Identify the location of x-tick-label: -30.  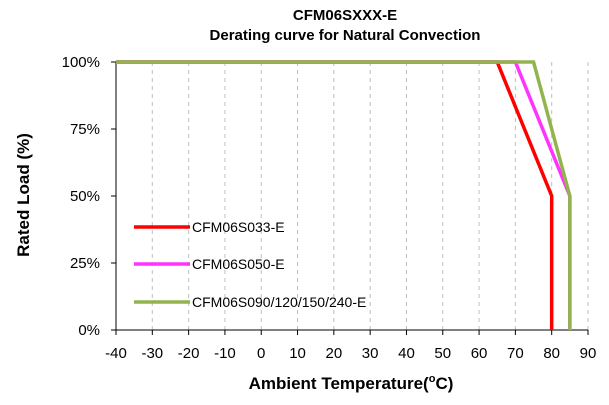
(152, 353).